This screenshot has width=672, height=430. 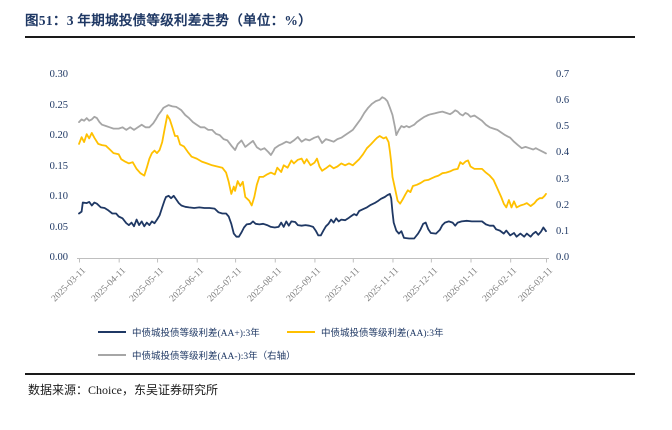 I want to click on right-axis-tick-label: 0.4, so click(x=563, y=153).